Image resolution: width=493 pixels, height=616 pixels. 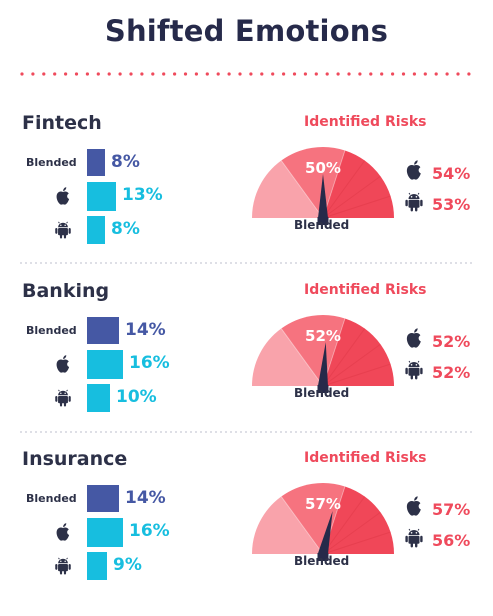 What do you see at coordinates (323, 504) in the screenshot?
I see `gauge-value-label: 57%` at bounding box center [323, 504].